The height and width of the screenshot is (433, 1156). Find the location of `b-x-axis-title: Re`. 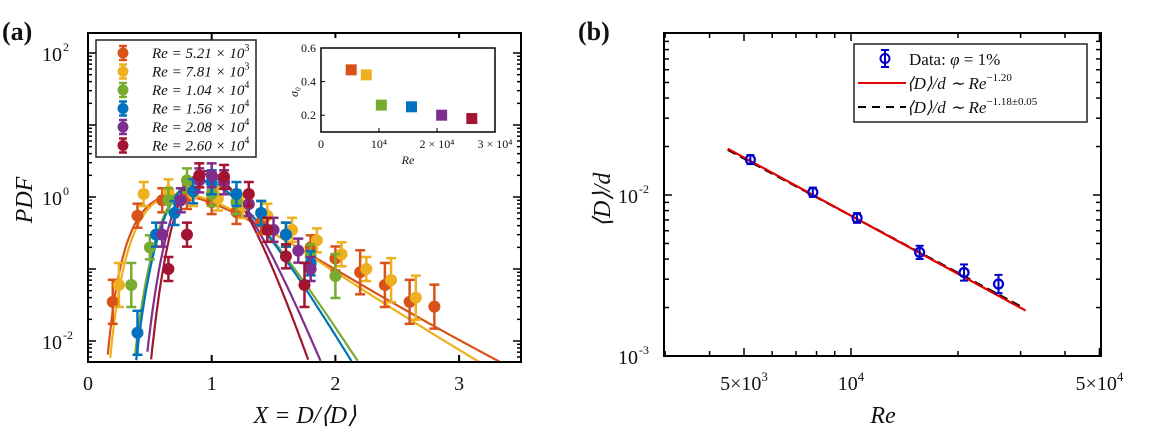

b-x-axis-title: Re is located at coordinates (882, 416).